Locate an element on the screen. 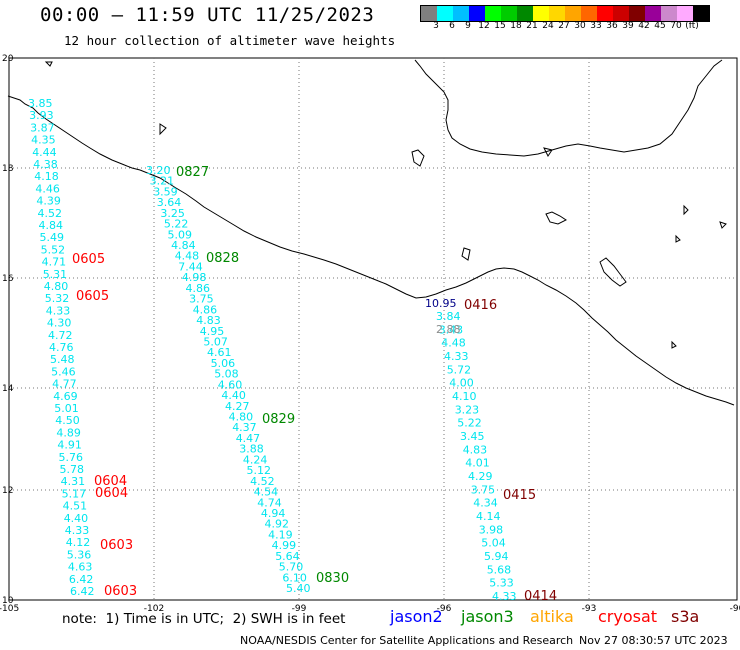 Image resolution: width=740 pixels, height=650 pixels. center-track-value: 4.92 is located at coordinates (277, 524).